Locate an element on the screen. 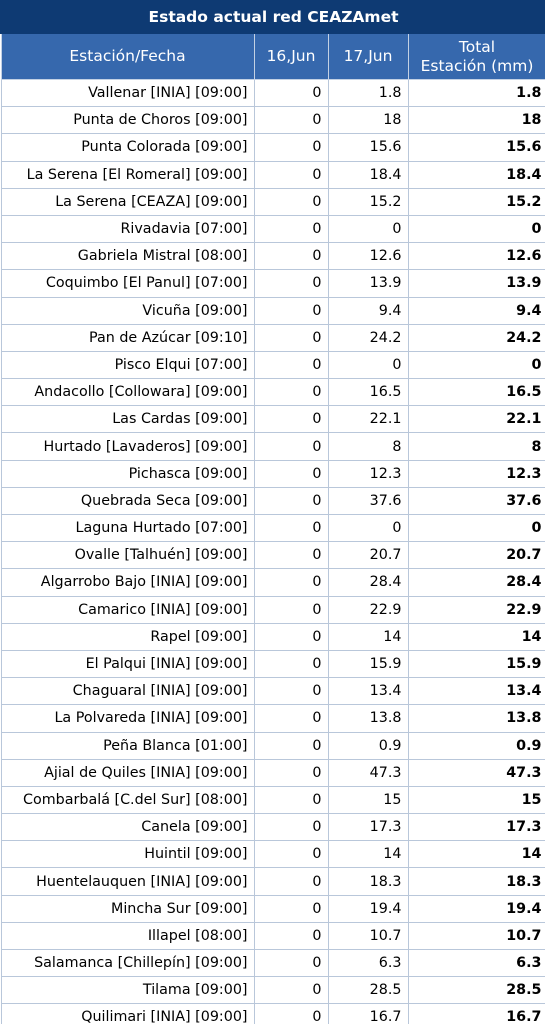 The image size is (545, 1024). station-cell: Tilama [09:00] is located at coordinates (127, 990).